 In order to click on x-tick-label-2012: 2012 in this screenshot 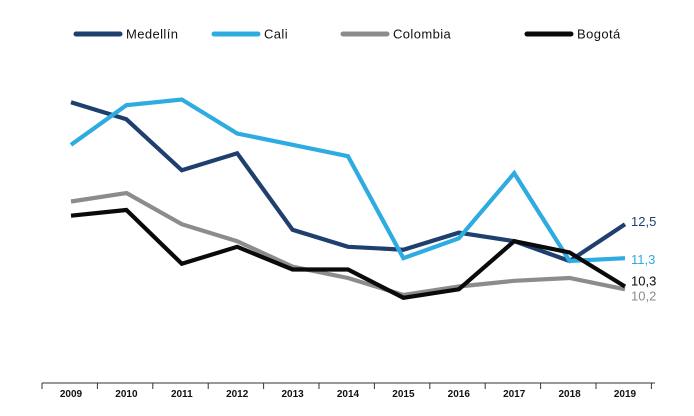, I will do `click(237, 394)`.